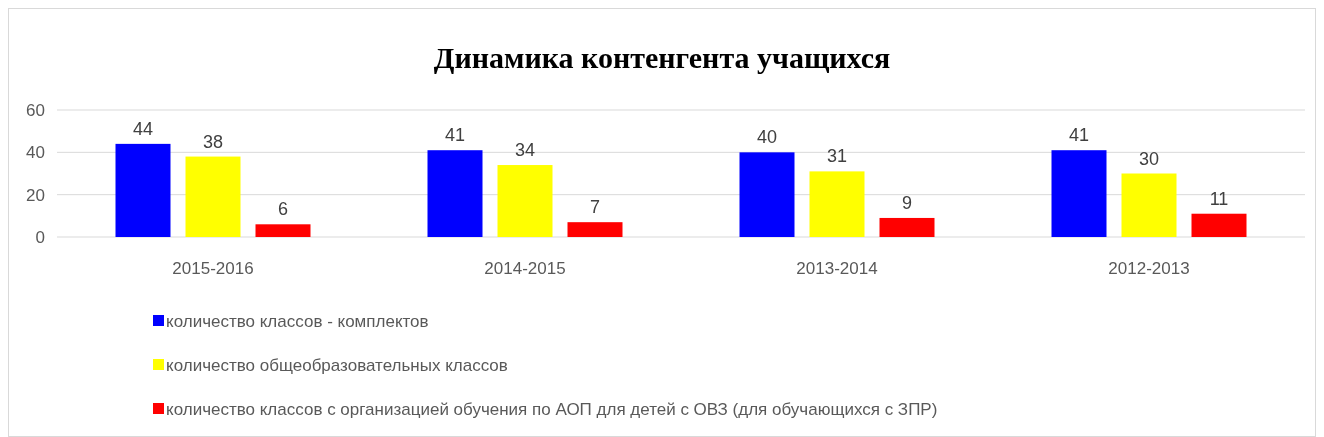  What do you see at coordinates (35, 110) in the screenshot?
I see `y-tick-label: 60` at bounding box center [35, 110].